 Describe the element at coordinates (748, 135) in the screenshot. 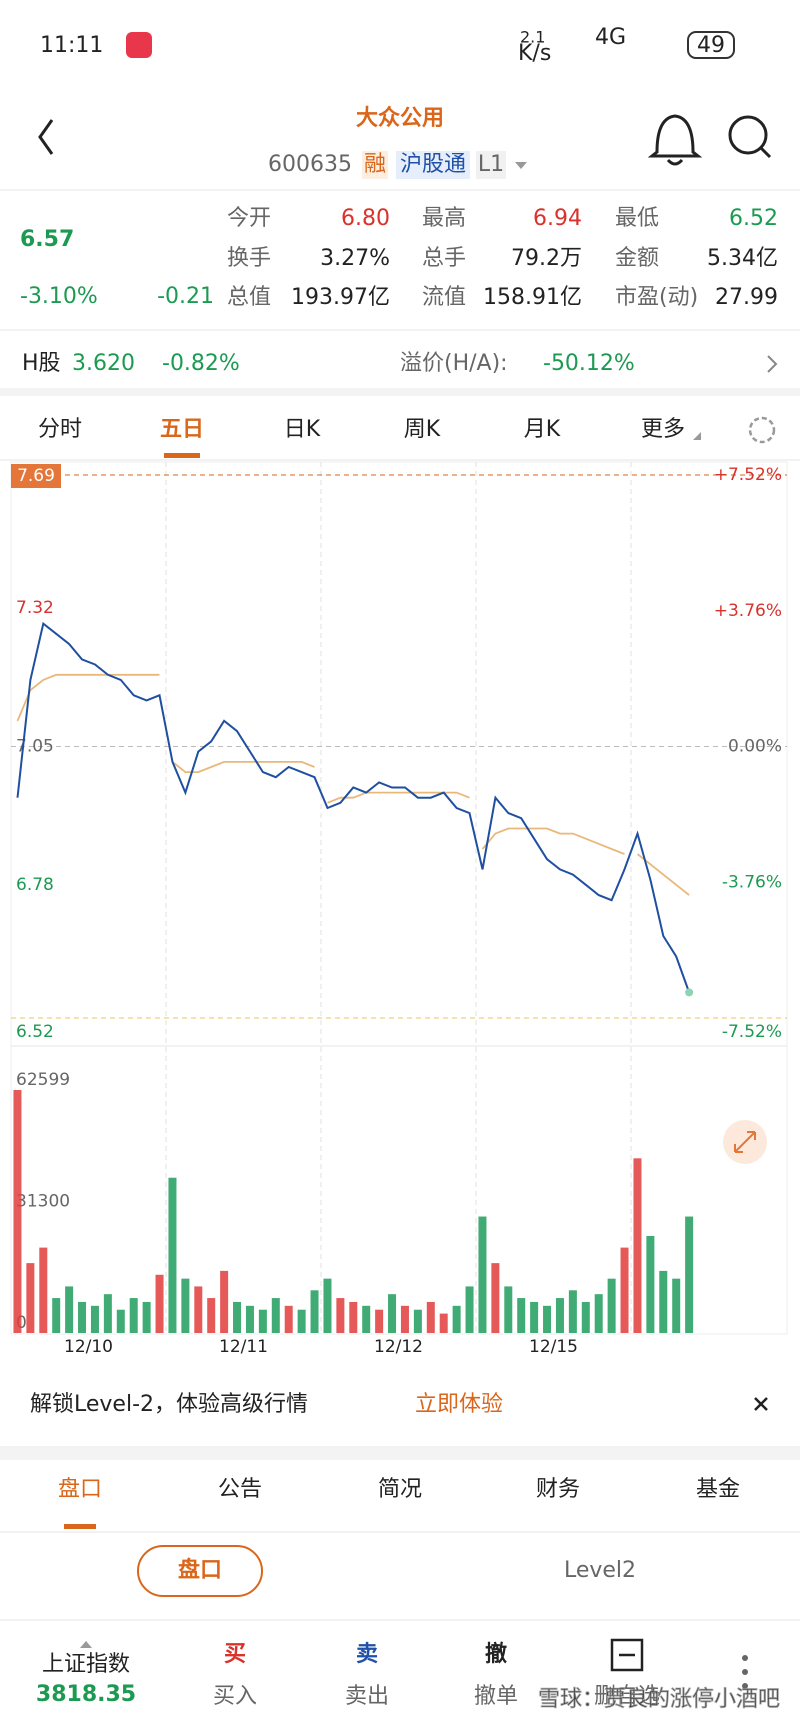

I see `search-icon` at that location.